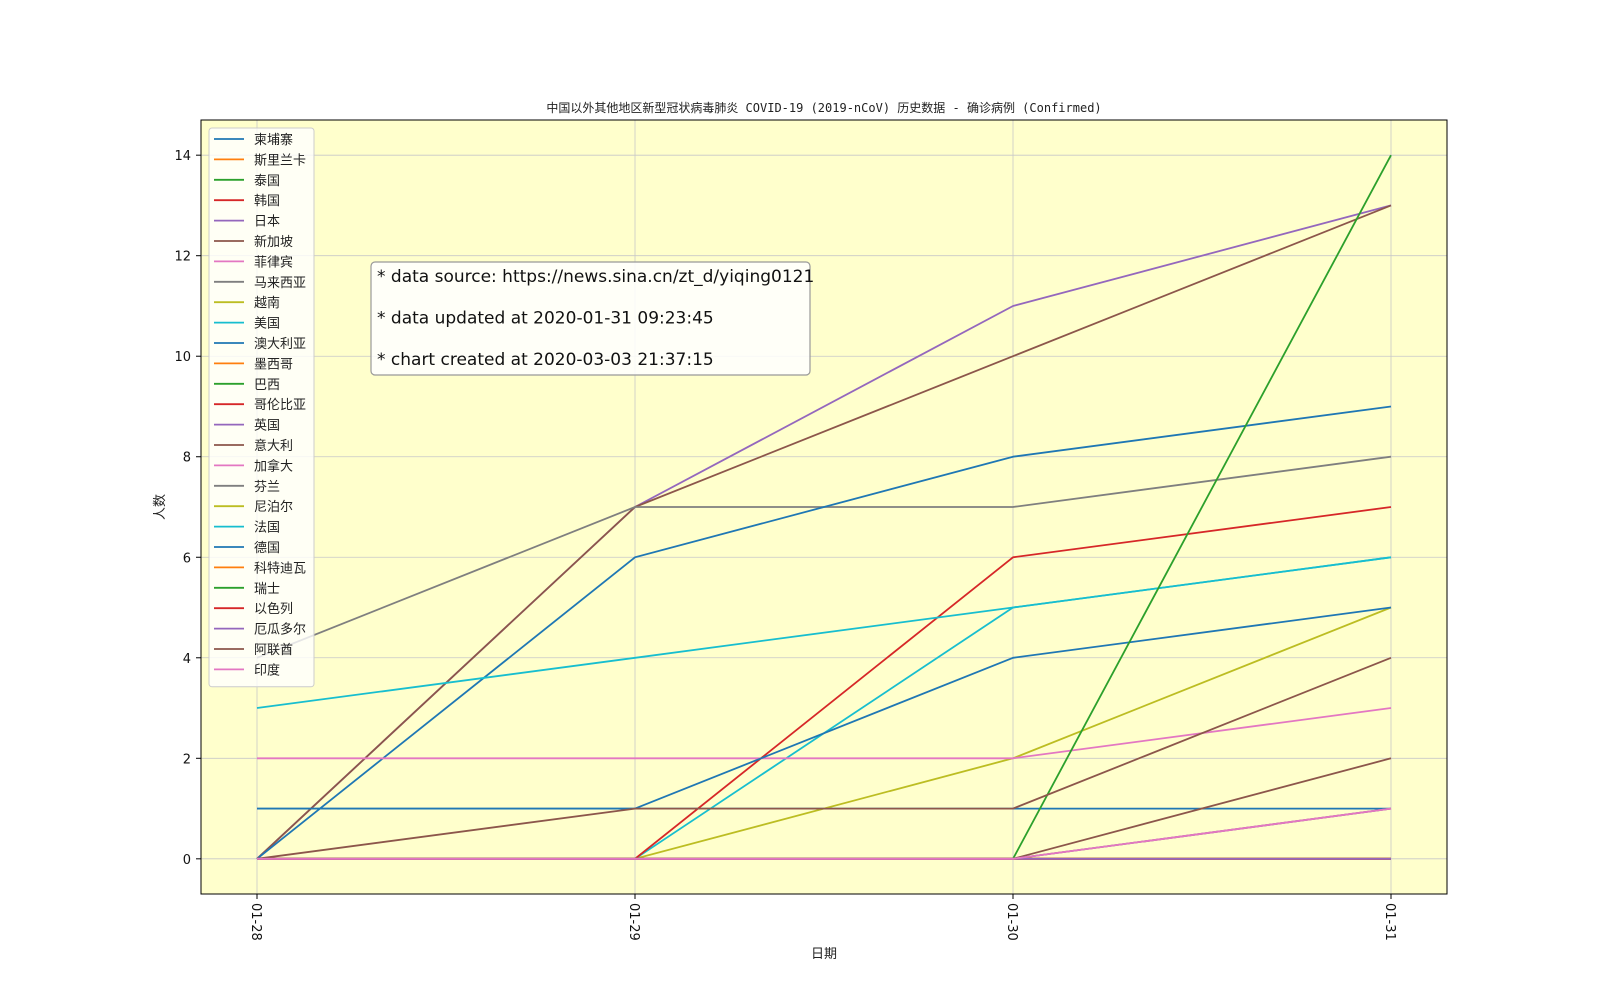  What do you see at coordinates (273, 446) in the screenshot?
I see `legend-label: 意大利` at bounding box center [273, 446].